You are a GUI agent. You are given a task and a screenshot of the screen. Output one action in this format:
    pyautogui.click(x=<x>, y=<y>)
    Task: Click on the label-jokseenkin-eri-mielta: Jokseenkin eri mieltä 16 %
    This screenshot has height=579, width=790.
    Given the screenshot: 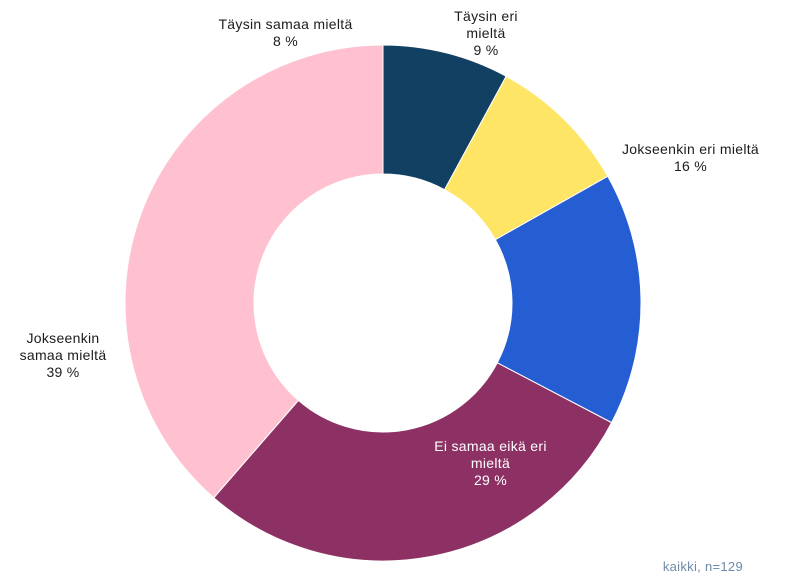 What is the action you would take?
    pyautogui.click(x=690, y=158)
    